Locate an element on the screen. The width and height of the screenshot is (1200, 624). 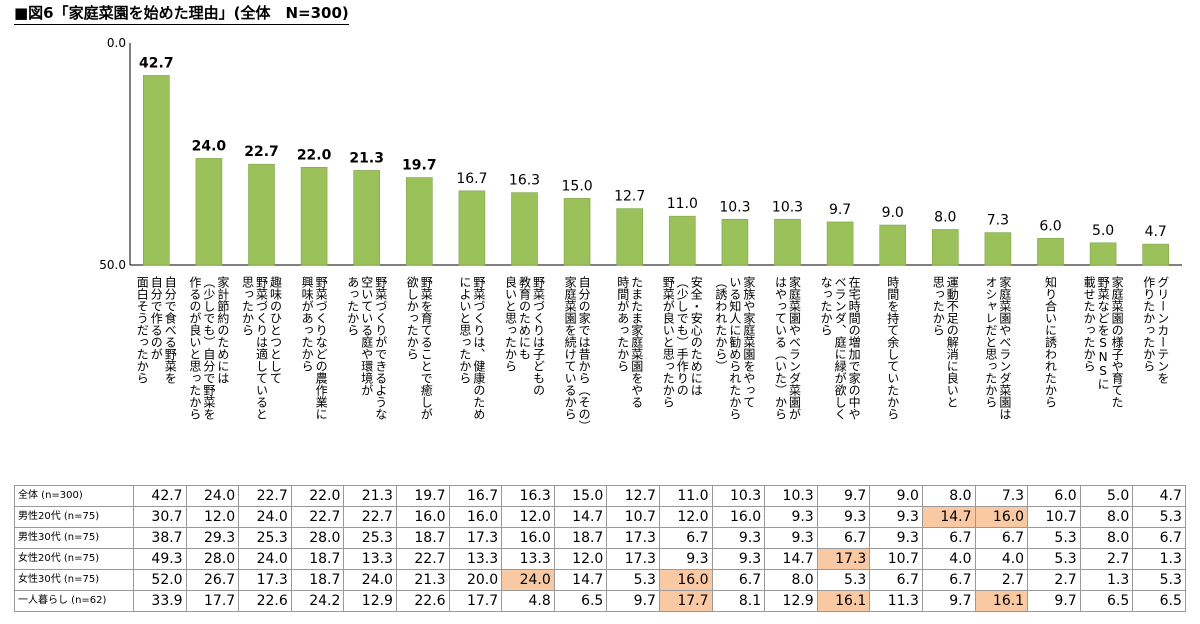
category-label-line: （誘われたから） is located at coordinates (721, 324).